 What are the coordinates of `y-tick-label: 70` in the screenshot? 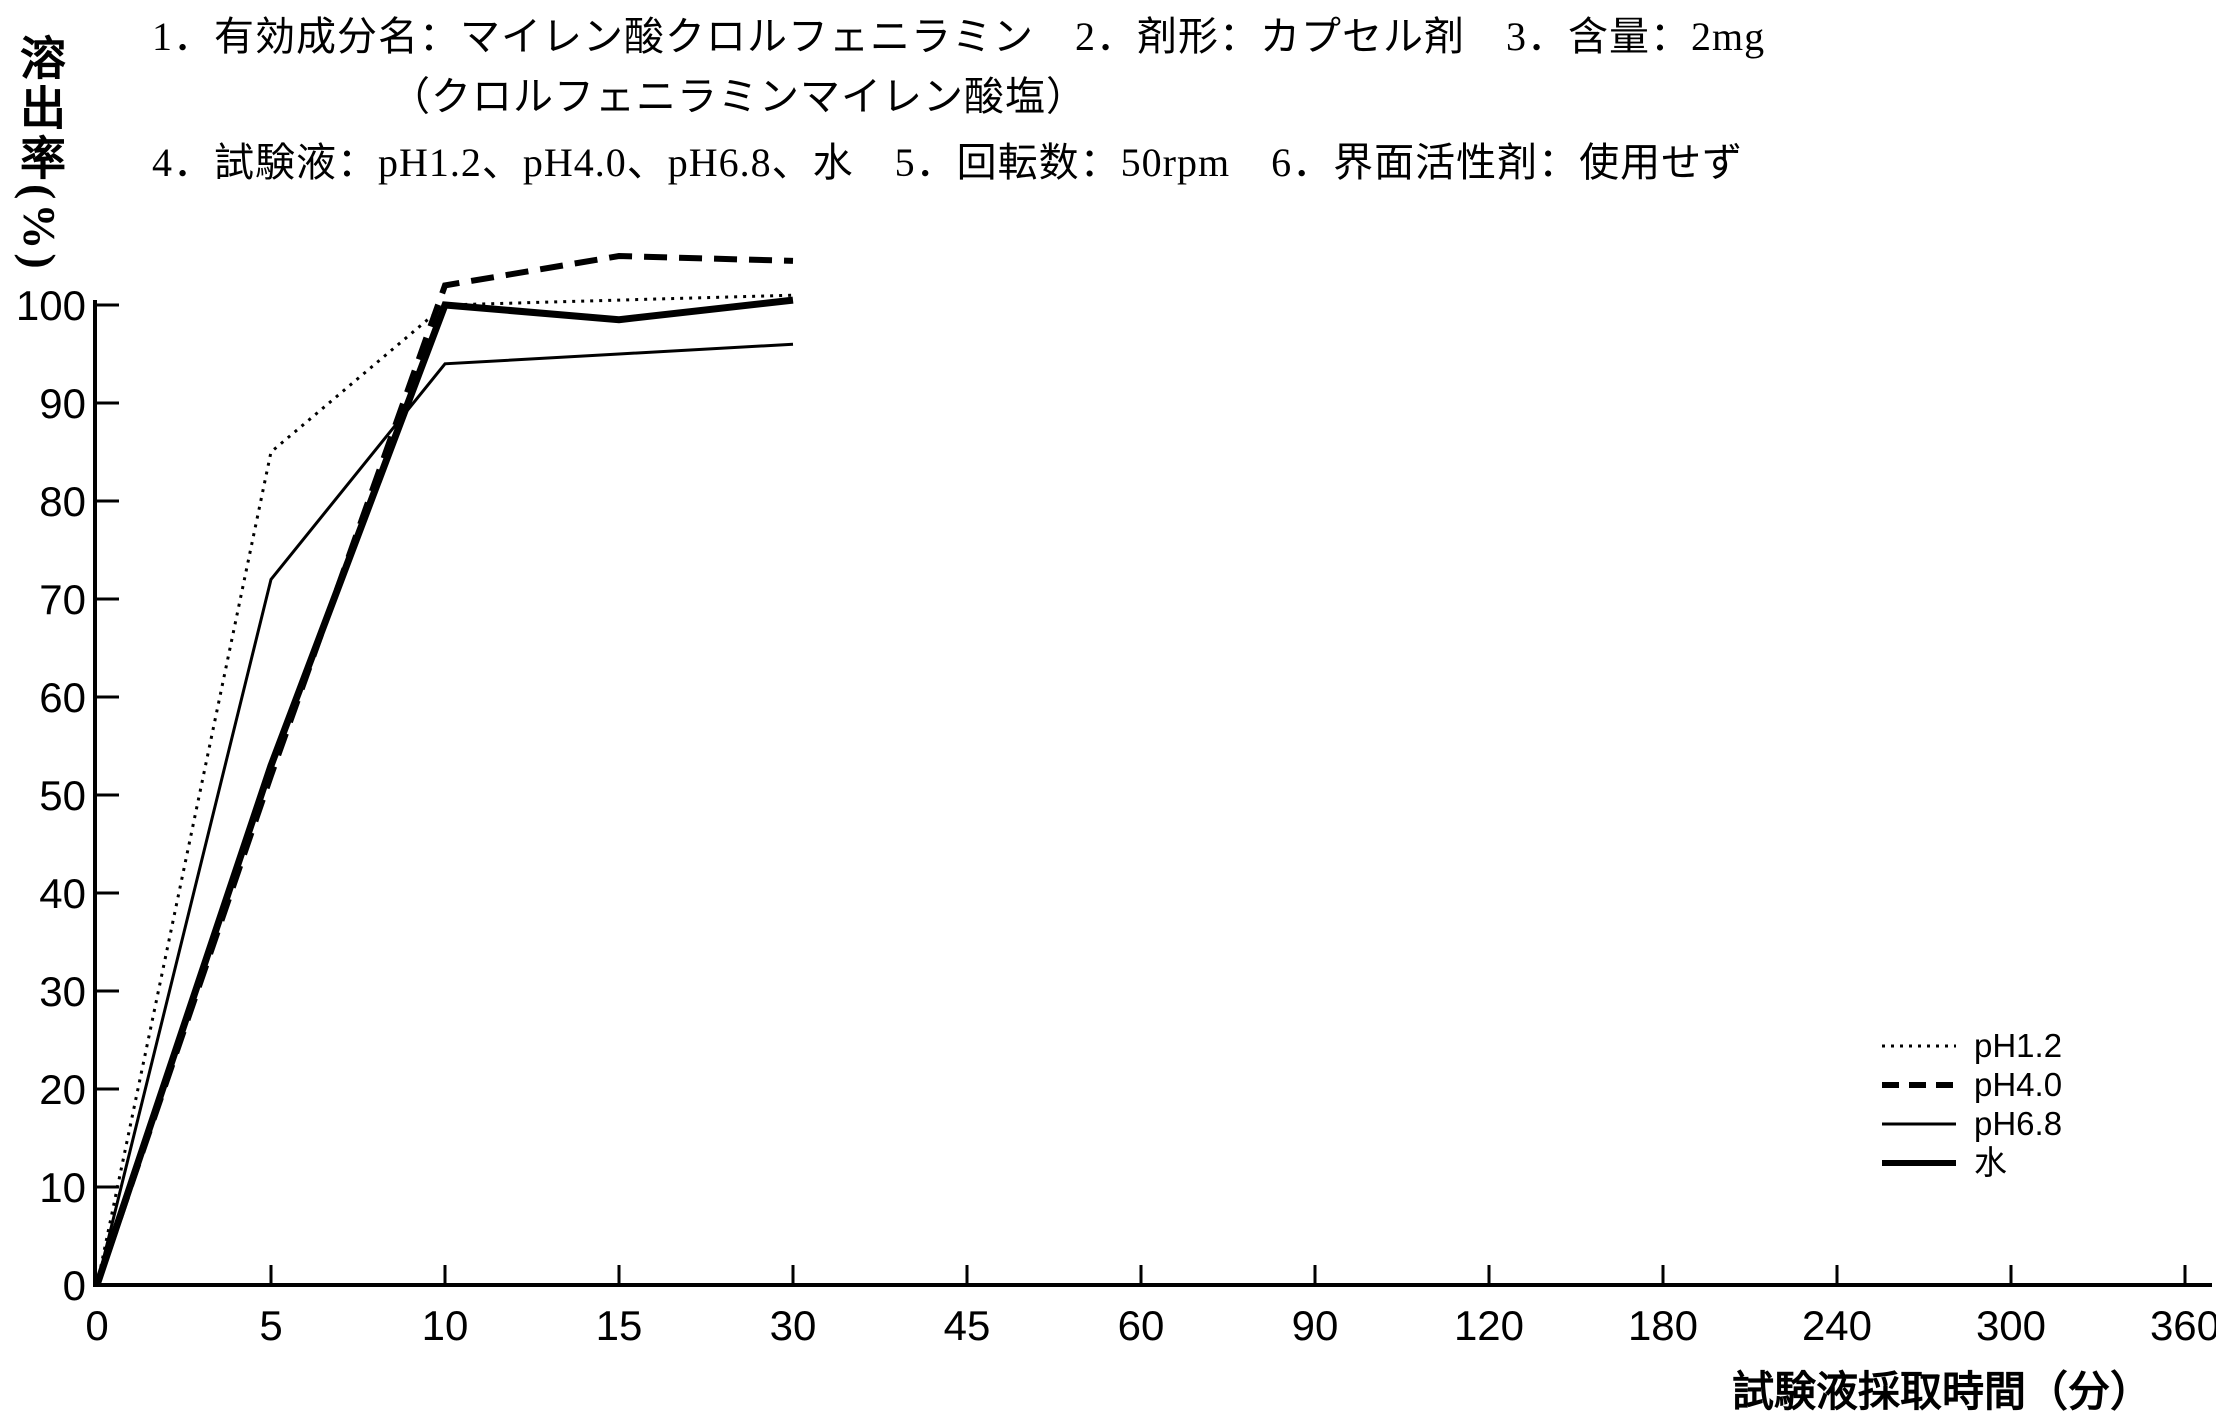 It's located at (62, 599).